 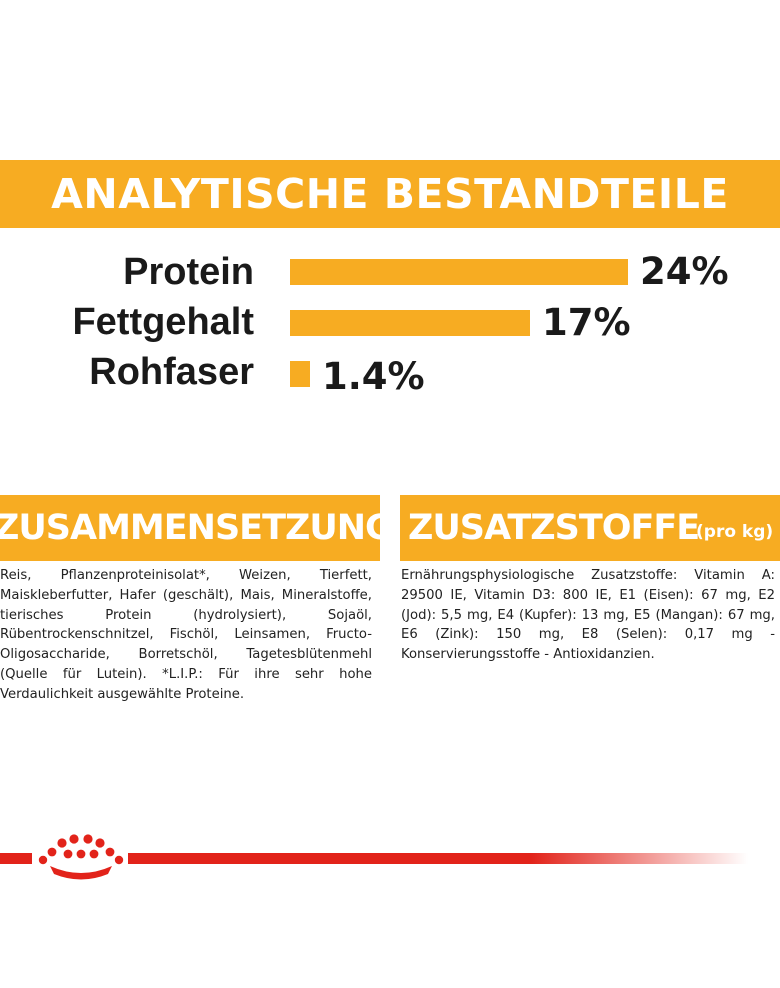 What do you see at coordinates (300, 374) in the screenshot?
I see `nutrient-bar-fiber` at bounding box center [300, 374].